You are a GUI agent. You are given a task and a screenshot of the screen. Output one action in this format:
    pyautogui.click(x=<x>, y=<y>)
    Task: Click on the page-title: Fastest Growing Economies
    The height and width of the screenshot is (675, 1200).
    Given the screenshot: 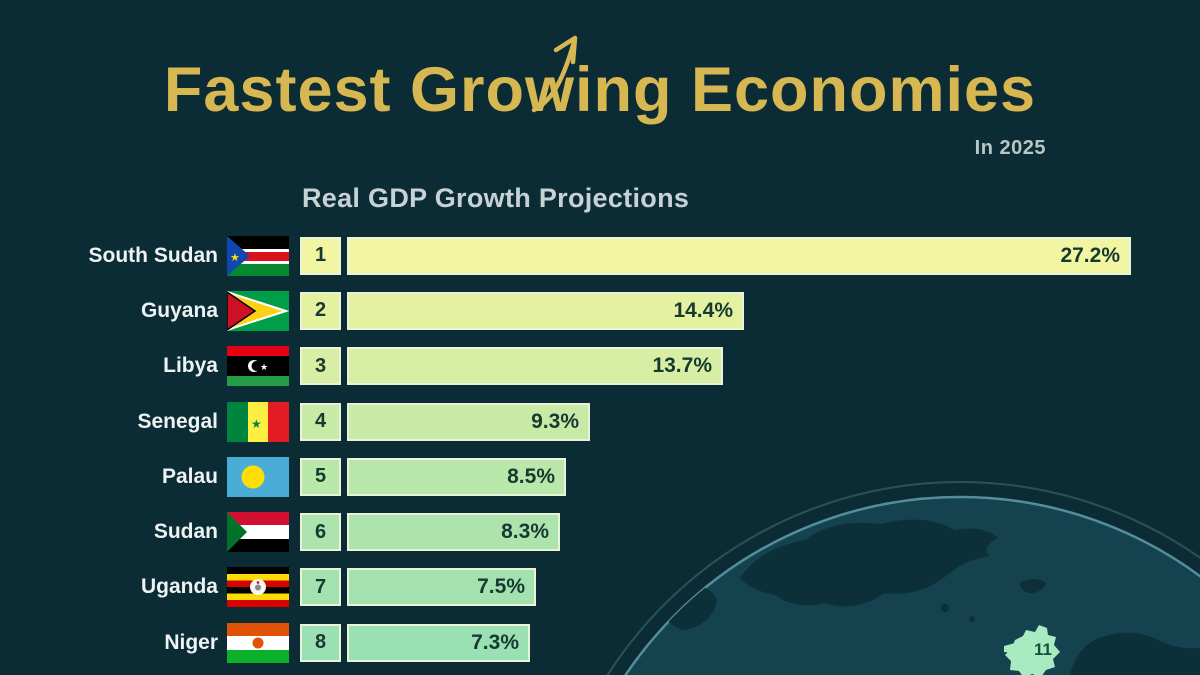 What is the action you would take?
    pyautogui.click(x=600, y=90)
    